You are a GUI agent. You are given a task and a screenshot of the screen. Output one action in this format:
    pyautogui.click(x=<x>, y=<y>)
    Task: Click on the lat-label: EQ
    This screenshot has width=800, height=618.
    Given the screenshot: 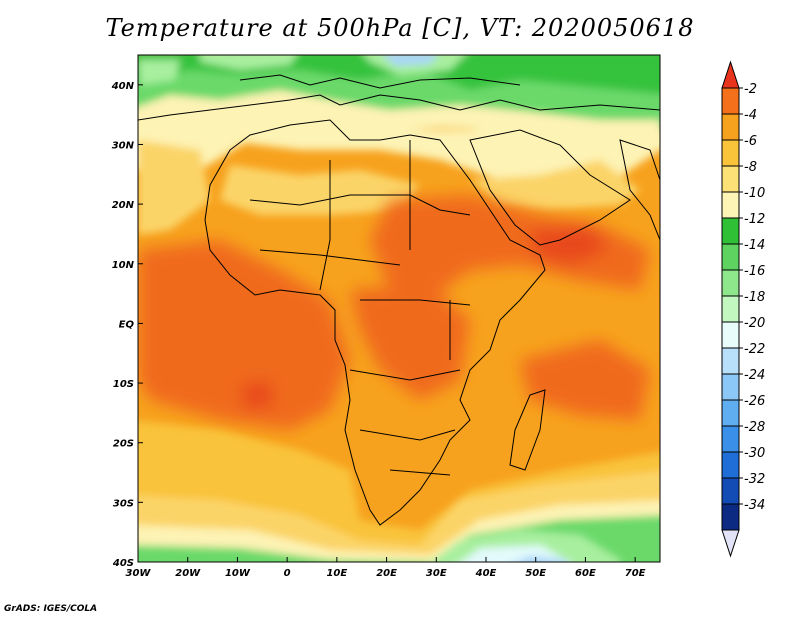 What is the action you would take?
    pyautogui.click(x=127, y=324)
    